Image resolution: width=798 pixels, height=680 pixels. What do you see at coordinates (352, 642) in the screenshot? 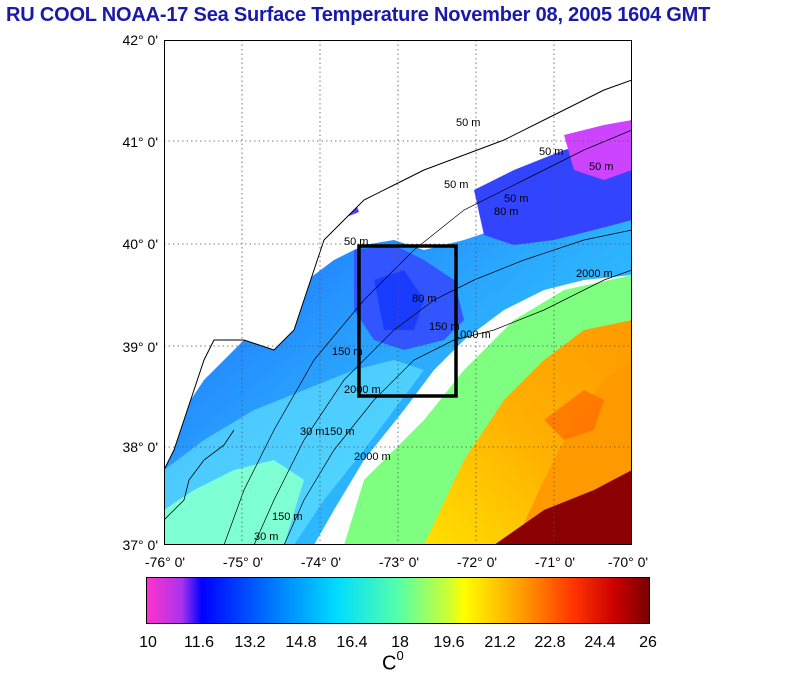
I see `scale-tick: 16.4` at bounding box center [352, 642].